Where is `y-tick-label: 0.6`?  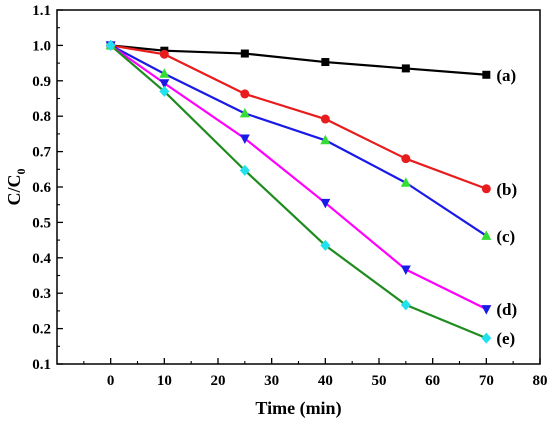 y-tick-label: 0.6 is located at coordinates (41, 188).